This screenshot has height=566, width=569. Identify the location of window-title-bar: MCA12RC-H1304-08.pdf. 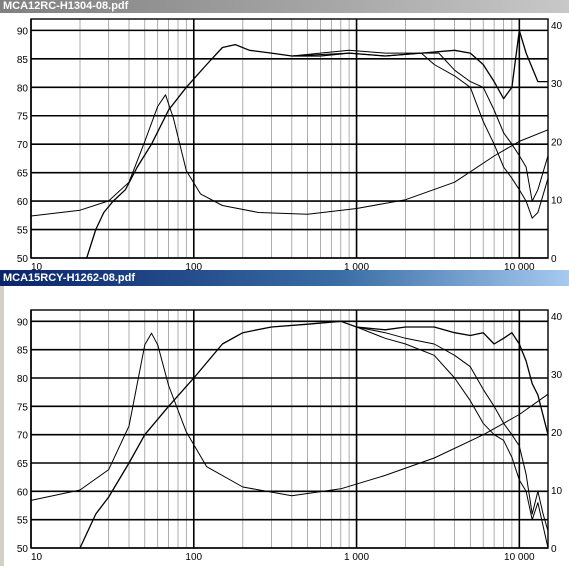
(284, 6).